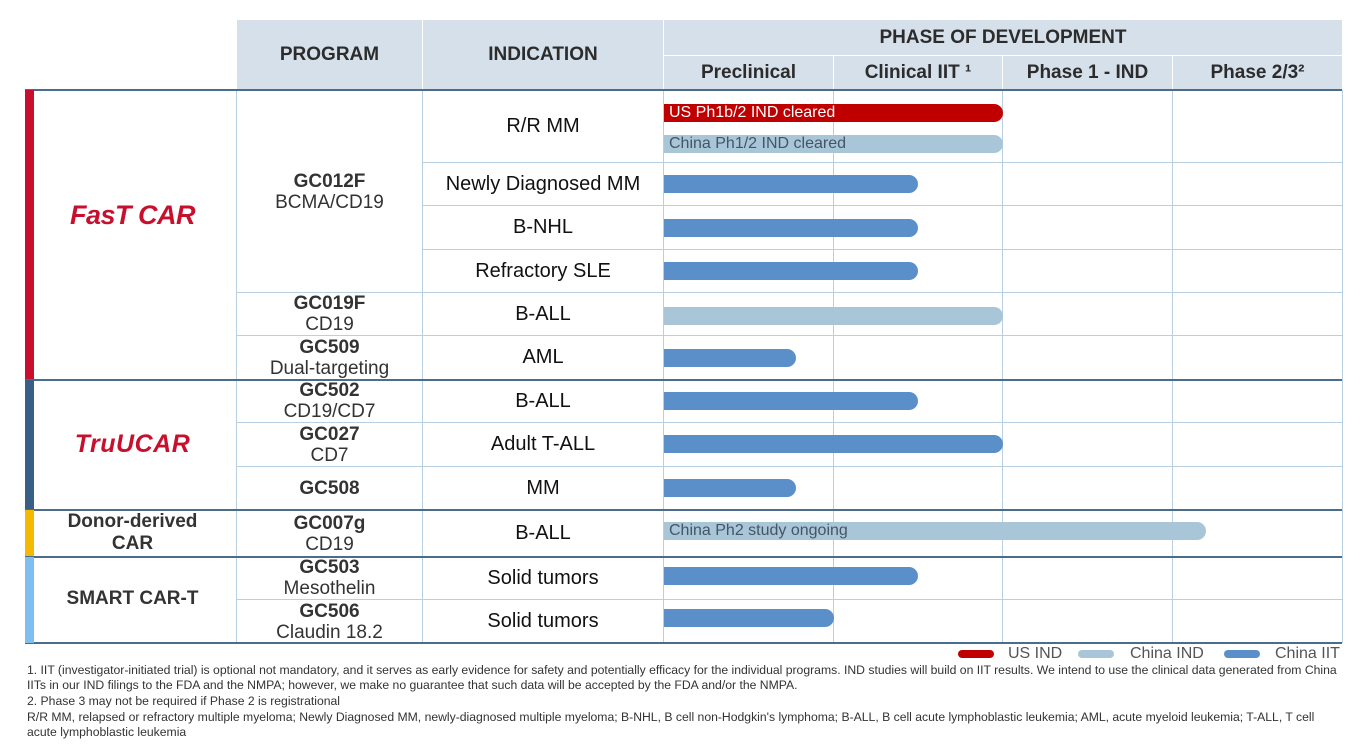  Describe the element at coordinates (329, 434) in the screenshot. I see `program-code: GC027` at that location.